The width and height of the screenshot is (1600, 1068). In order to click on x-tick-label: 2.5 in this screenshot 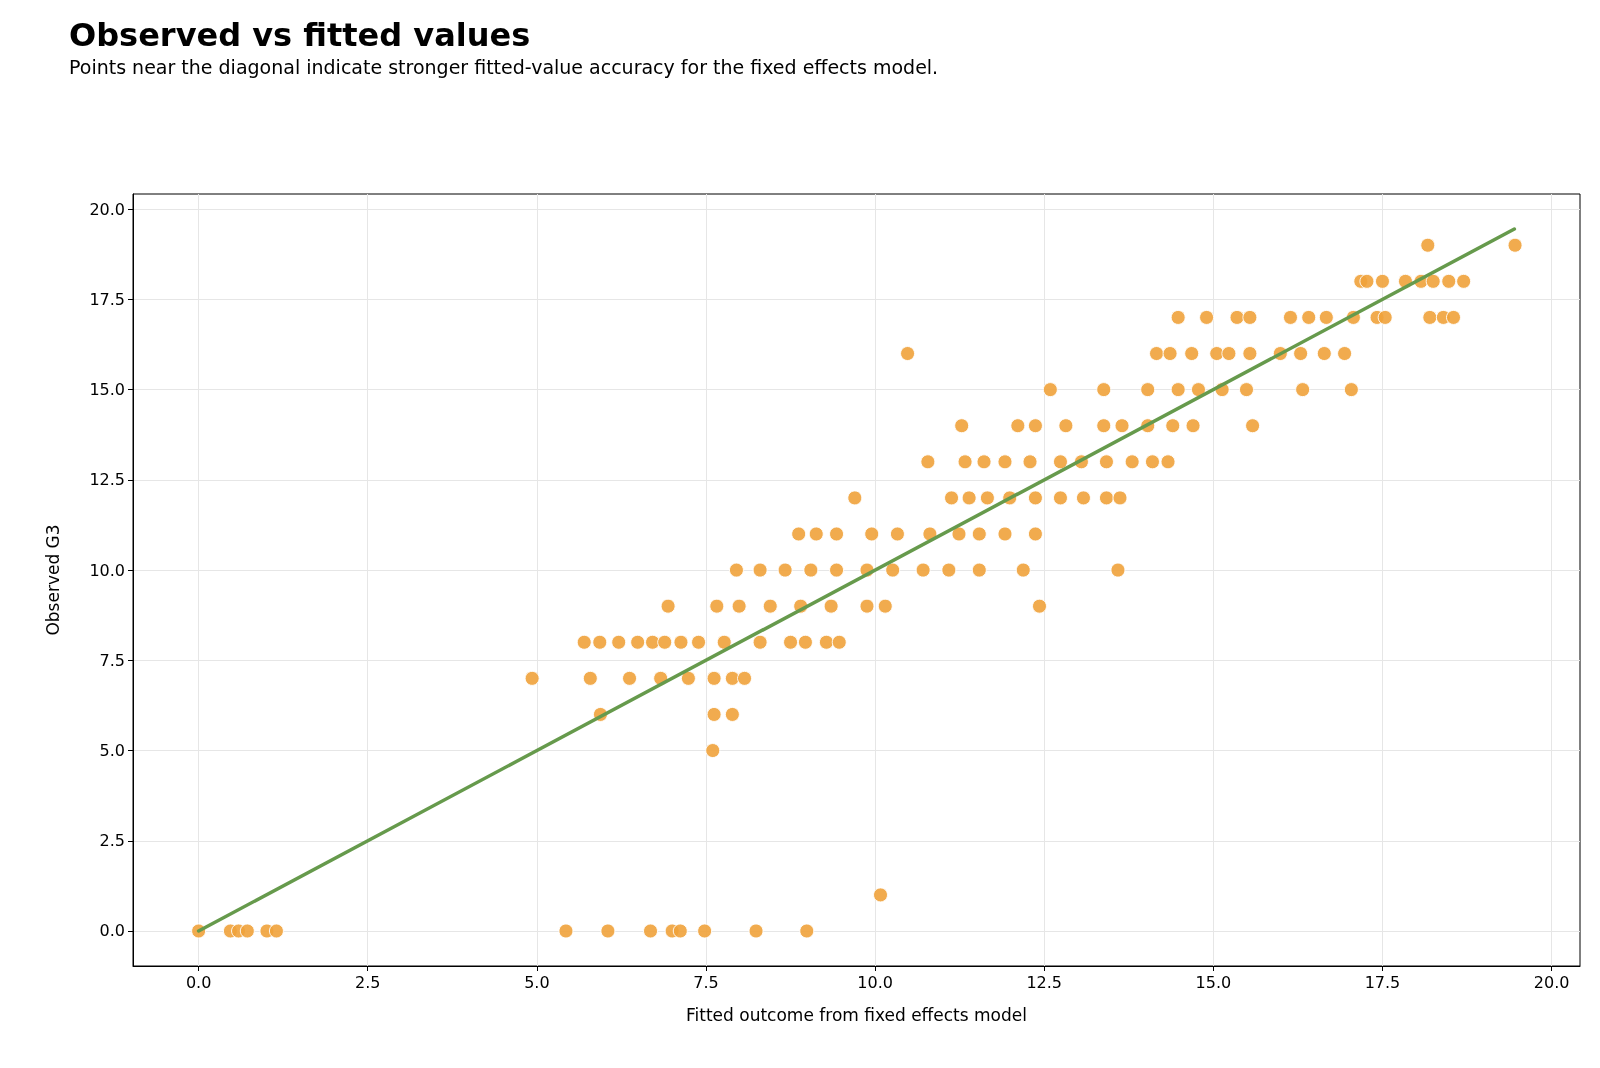, I will do `click(368, 982)`.